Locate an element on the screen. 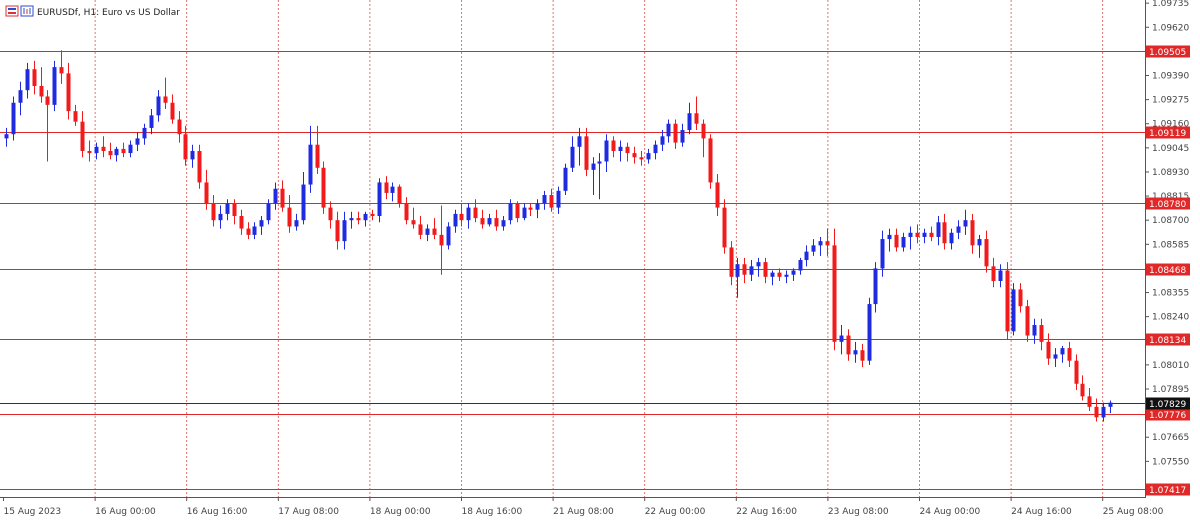  level-tag is located at coordinates (1168, 132).